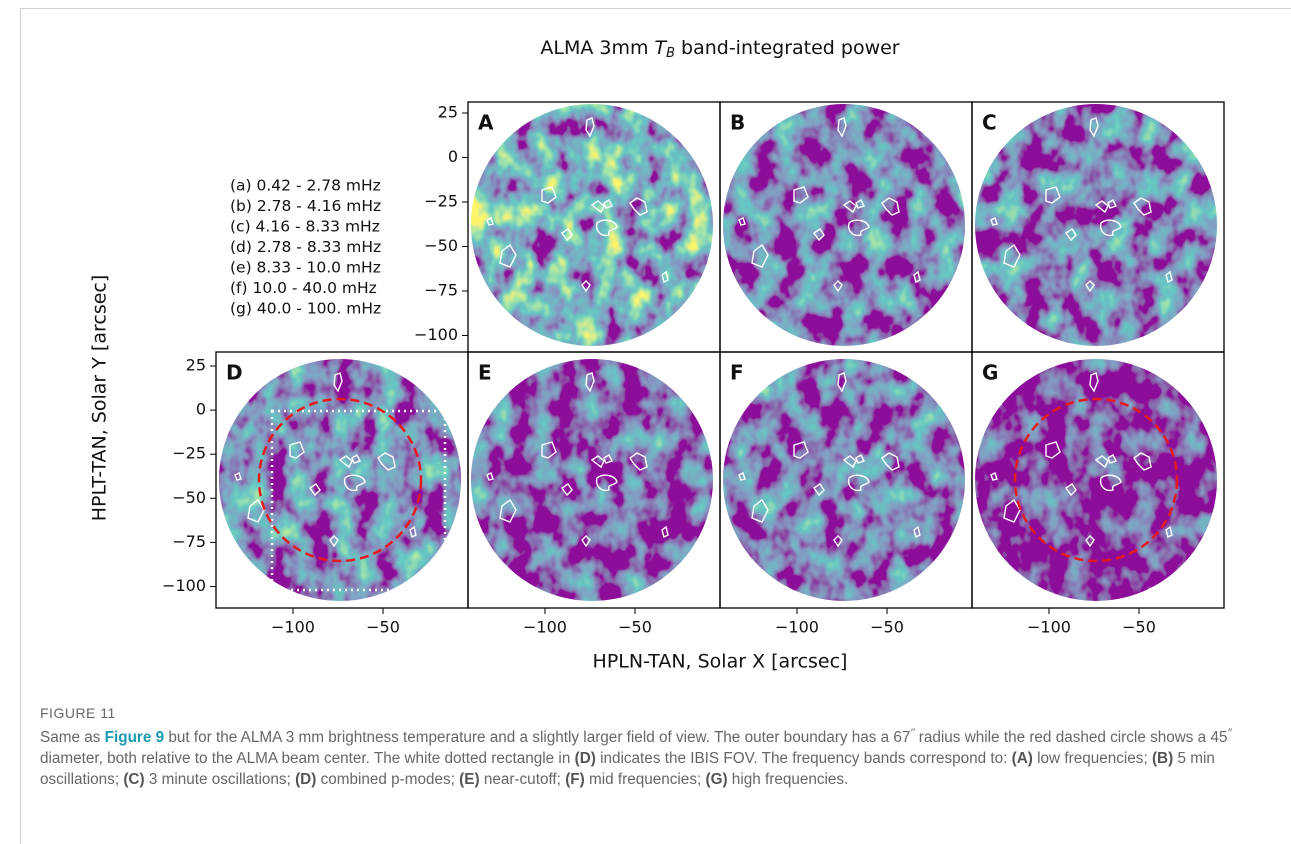  I want to click on caption-text: high frequencies., so click(788, 780).